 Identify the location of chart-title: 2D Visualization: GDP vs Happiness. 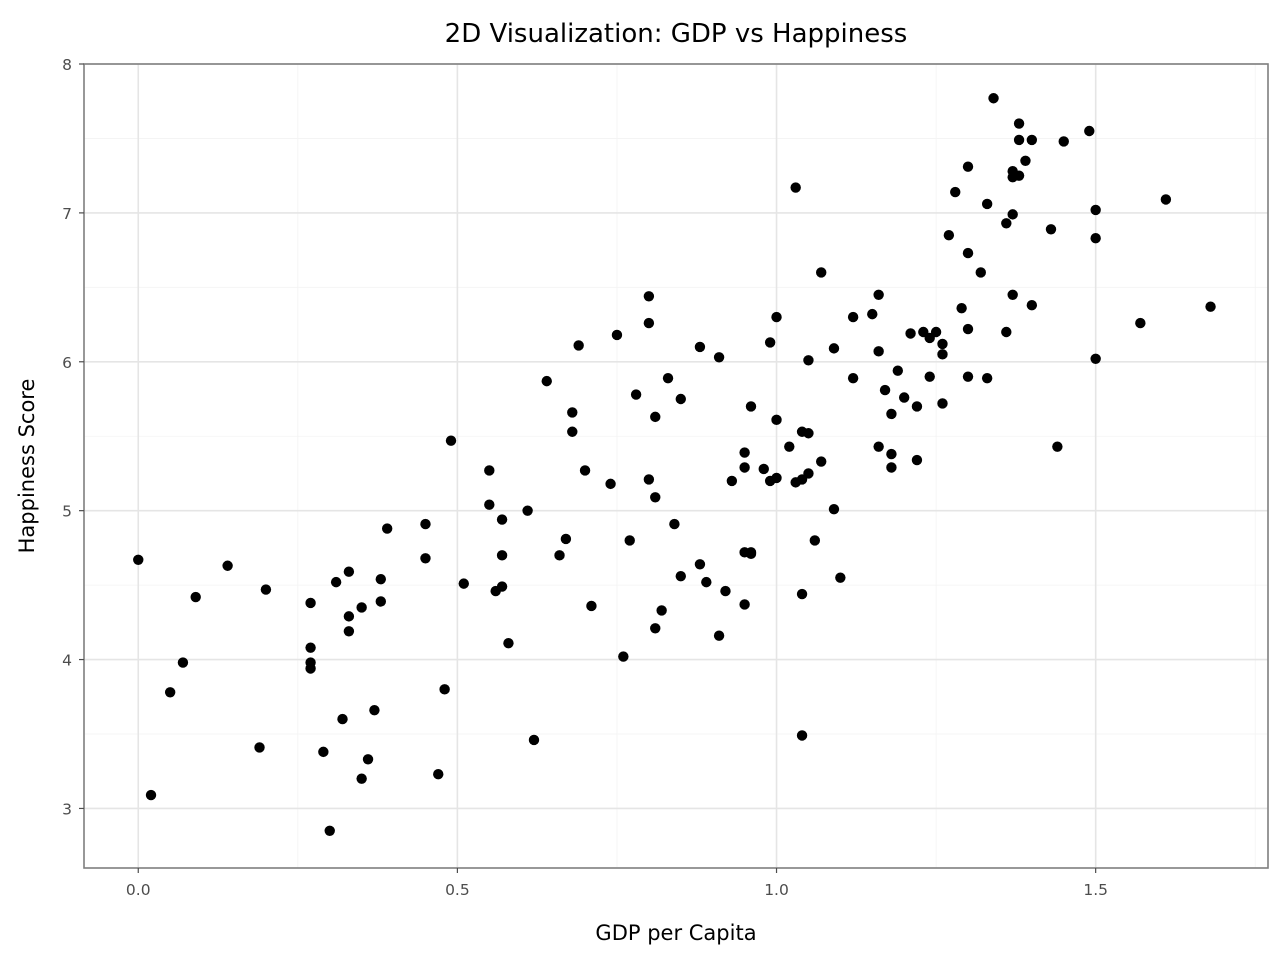
(676, 34).